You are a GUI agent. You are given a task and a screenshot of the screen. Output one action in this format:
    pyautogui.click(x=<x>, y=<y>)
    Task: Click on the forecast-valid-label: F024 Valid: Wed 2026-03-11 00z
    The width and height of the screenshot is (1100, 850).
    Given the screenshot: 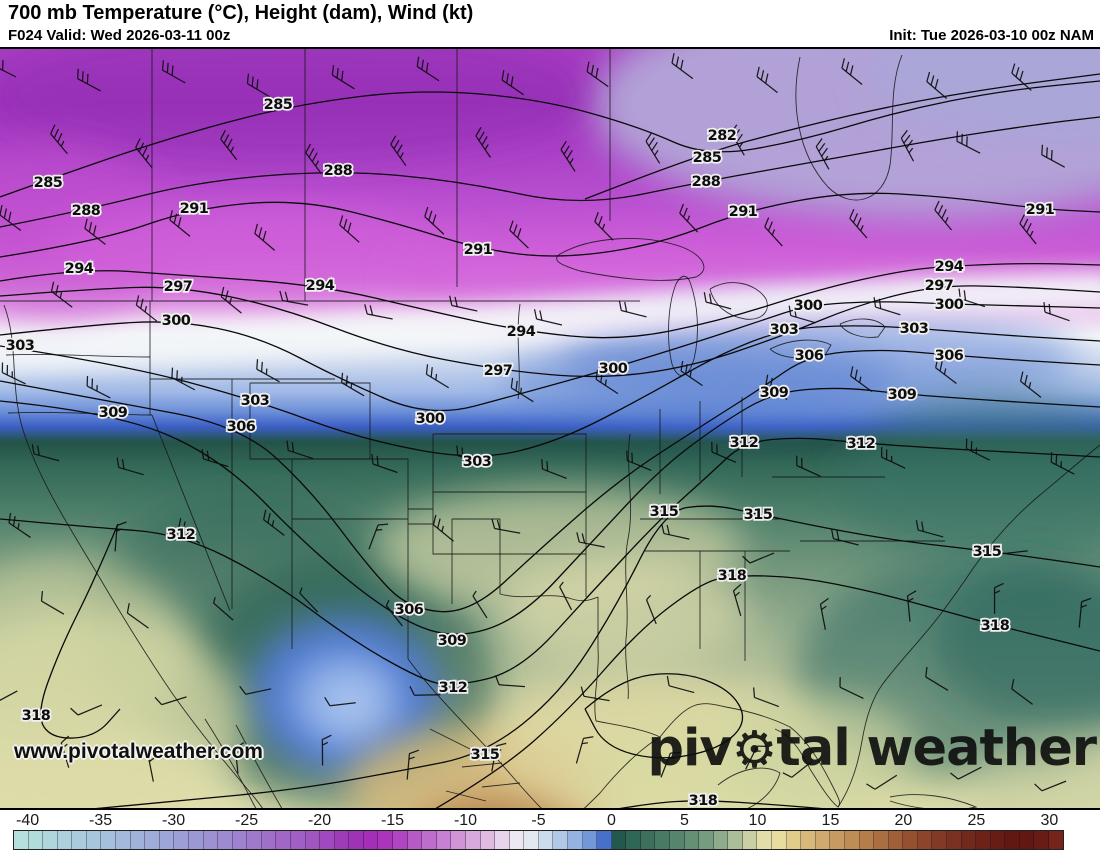 What is the action you would take?
    pyautogui.click(x=119, y=35)
    